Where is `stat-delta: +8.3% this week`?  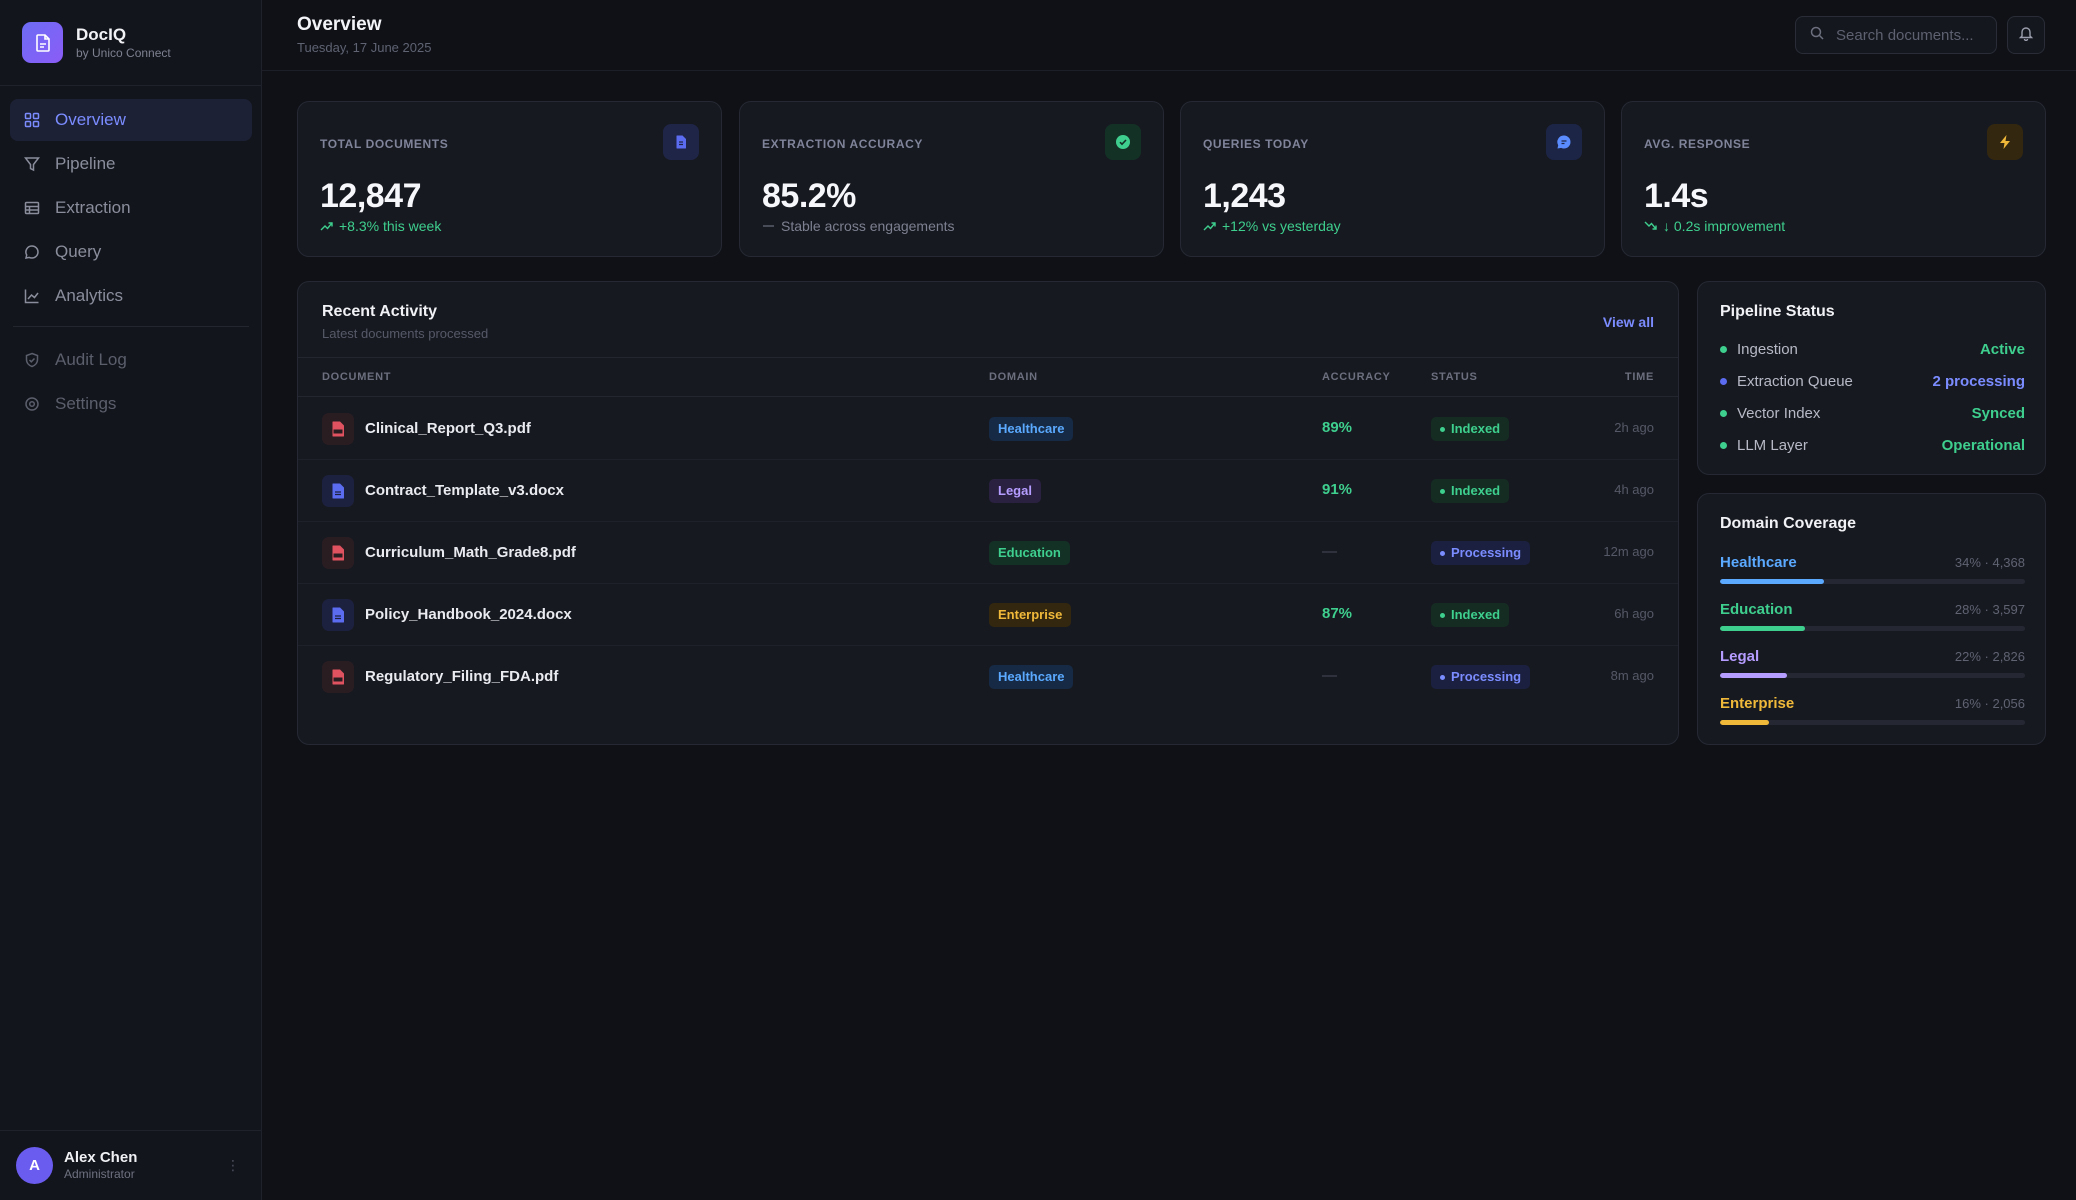
stat-delta: +8.3% this week is located at coordinates (380, 226).